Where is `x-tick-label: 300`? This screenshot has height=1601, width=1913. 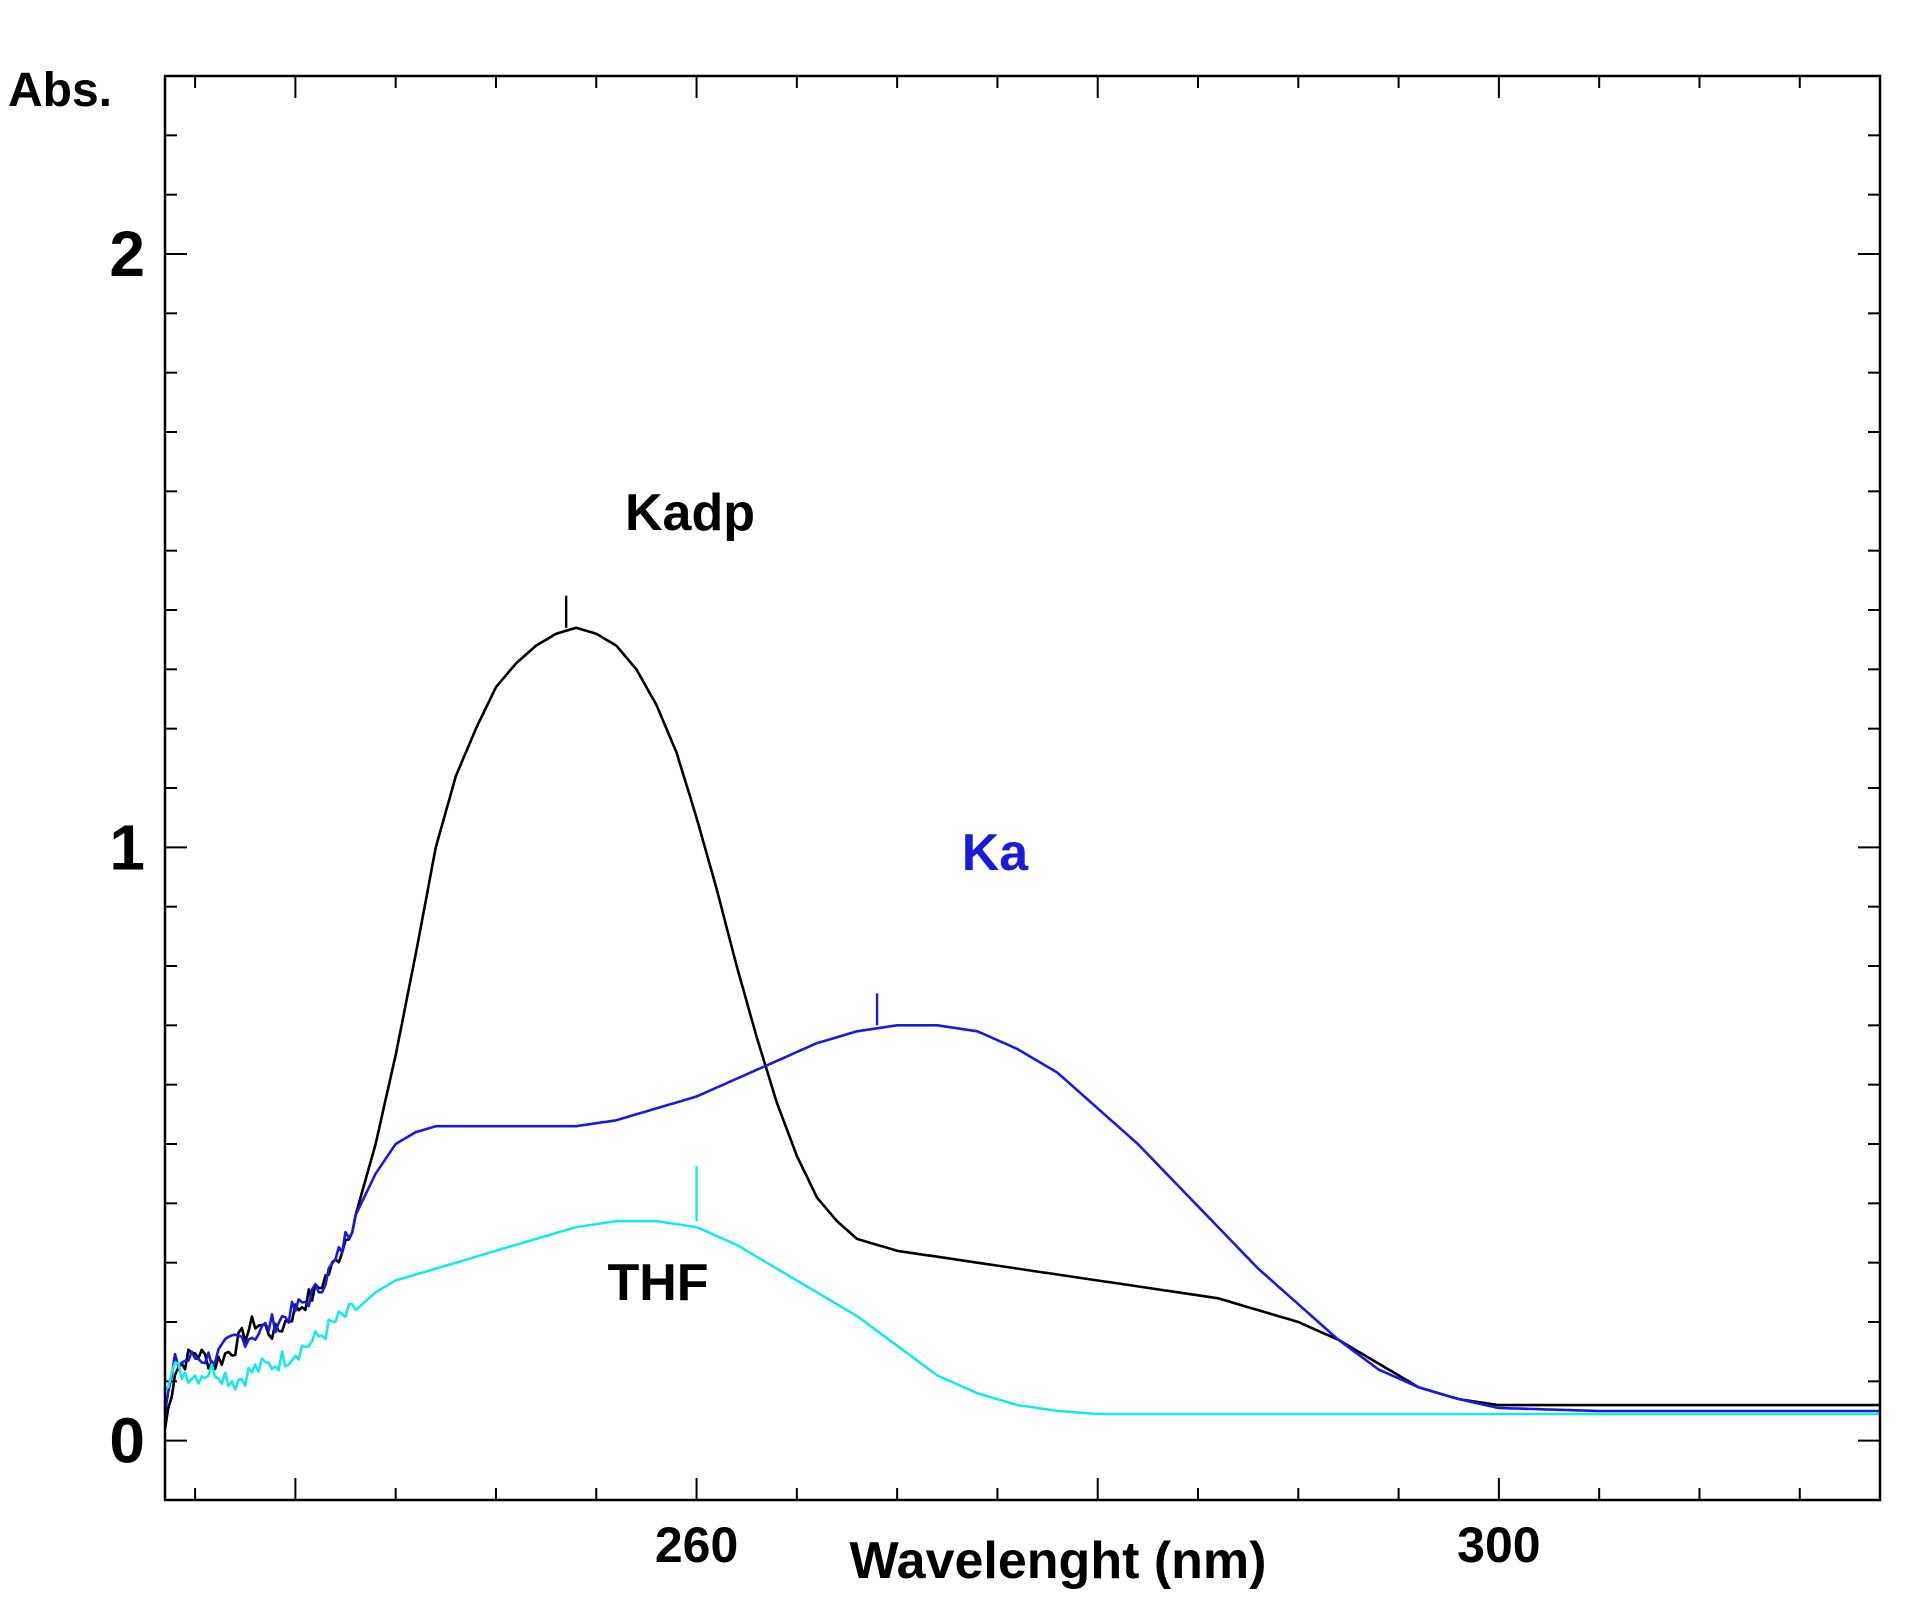
x-tick-label: 300 is located at coordinates (1498, 1545).